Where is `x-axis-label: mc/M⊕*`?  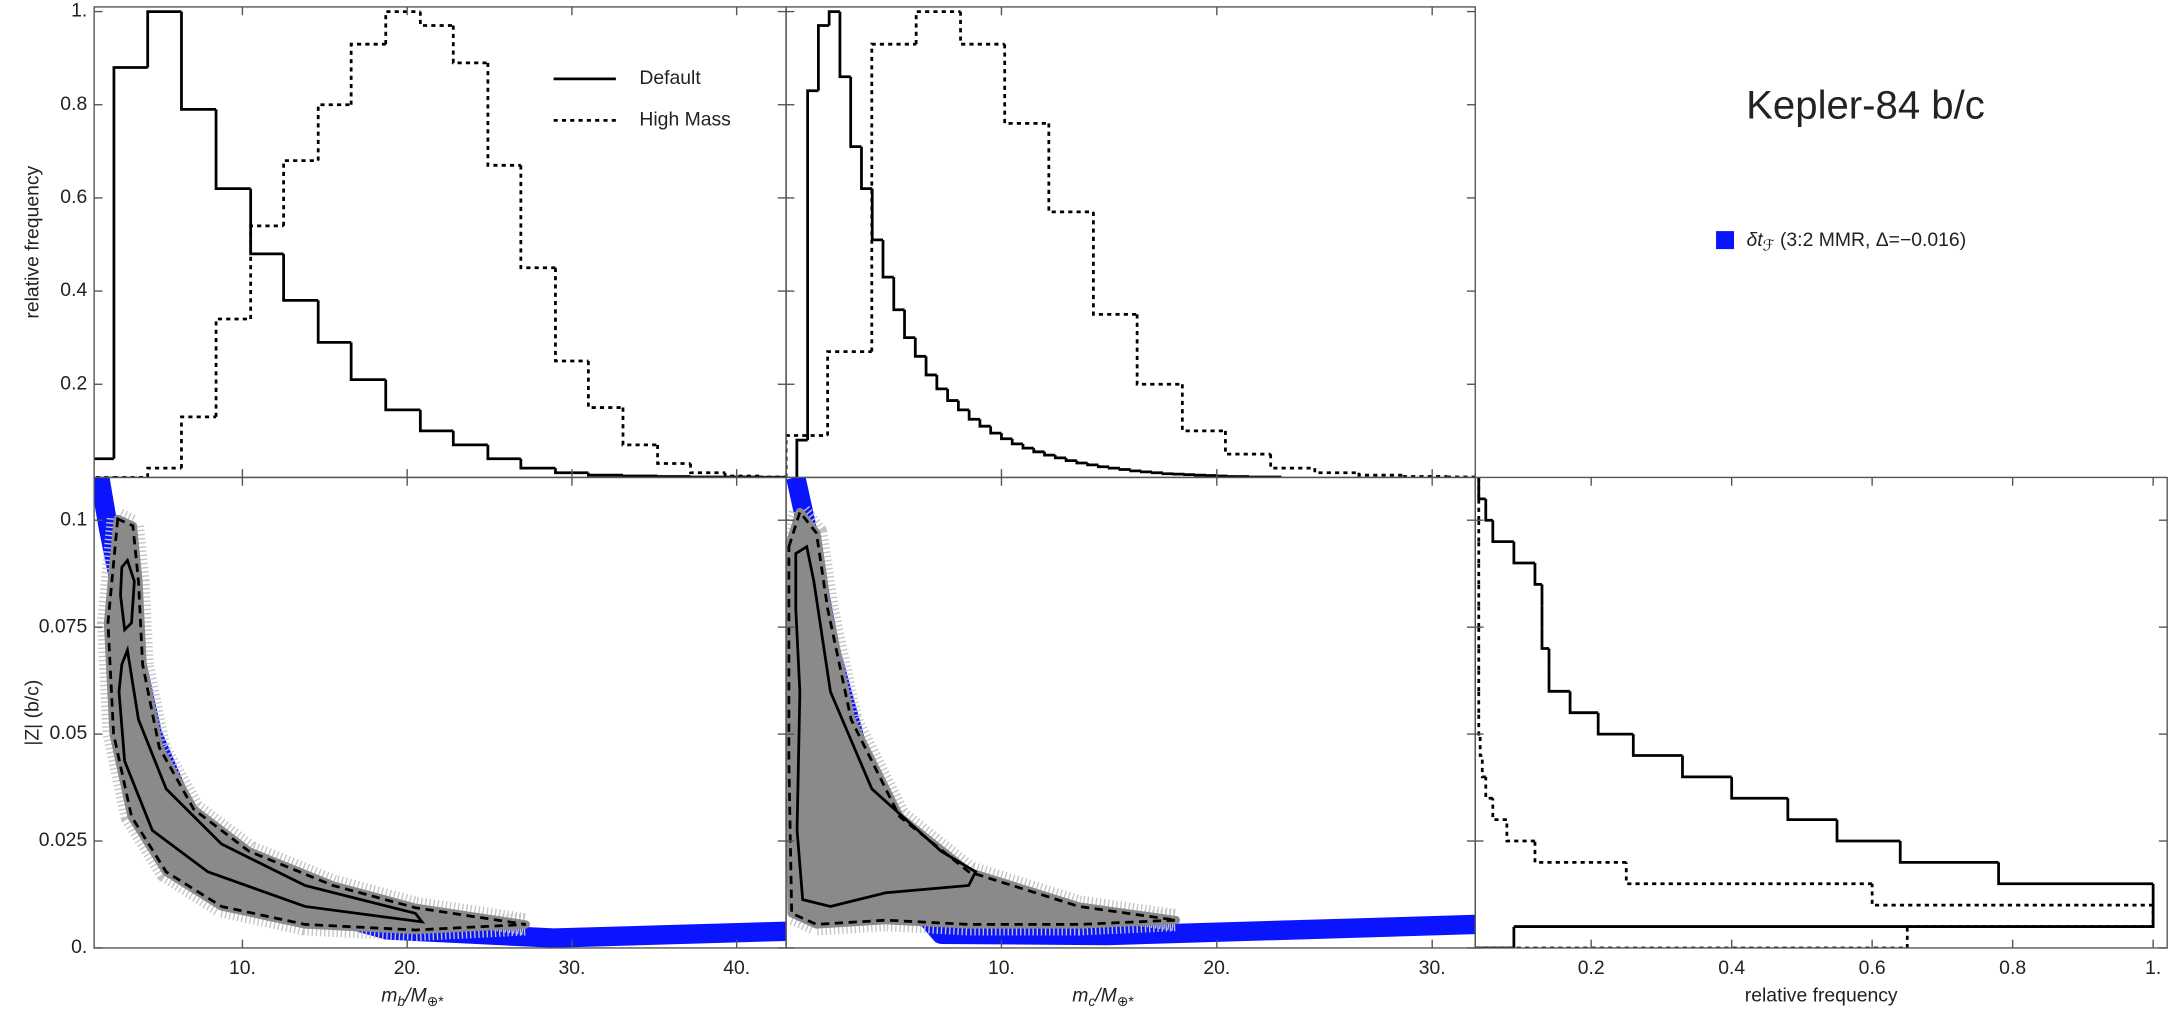 x-axis-label: mc/M⊕* is located at coordinates (1103, 996).